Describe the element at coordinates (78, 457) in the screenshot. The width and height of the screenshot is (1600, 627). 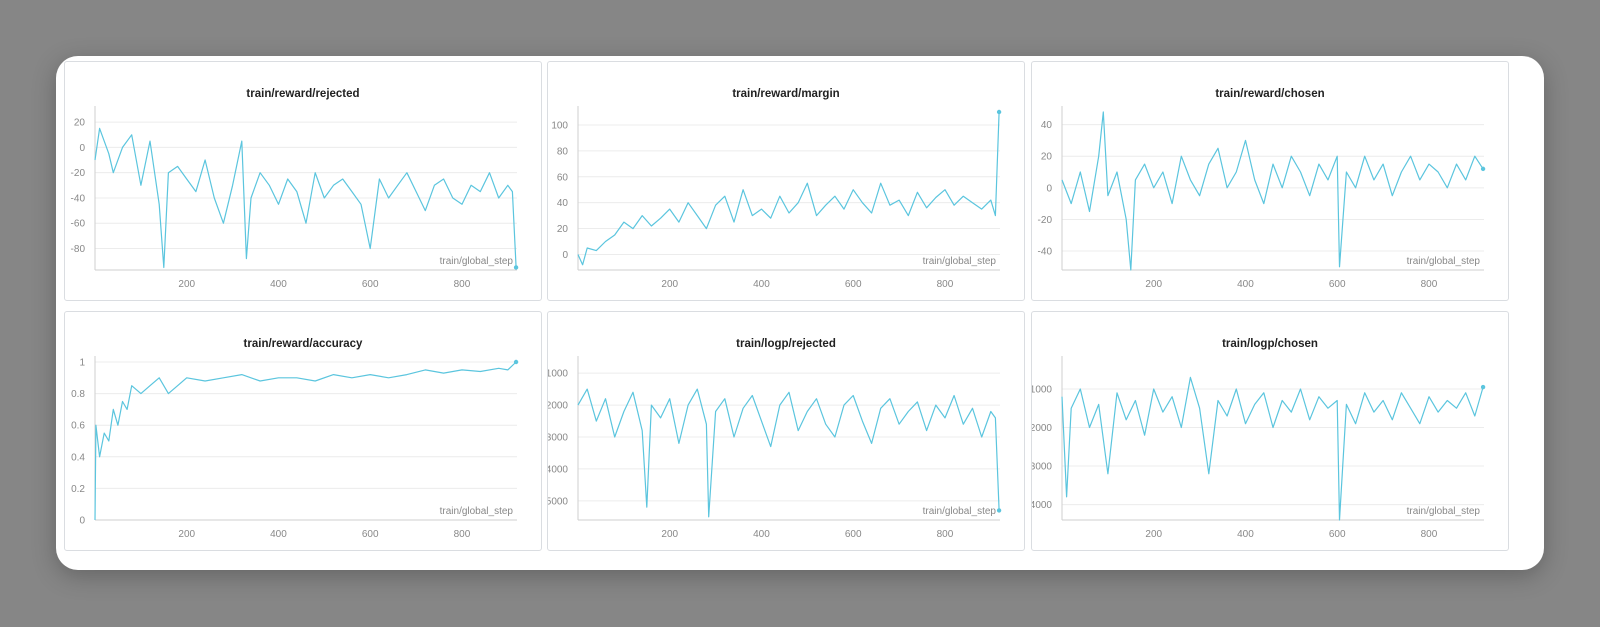
I see `y-tick-label: 0.4` at that location.